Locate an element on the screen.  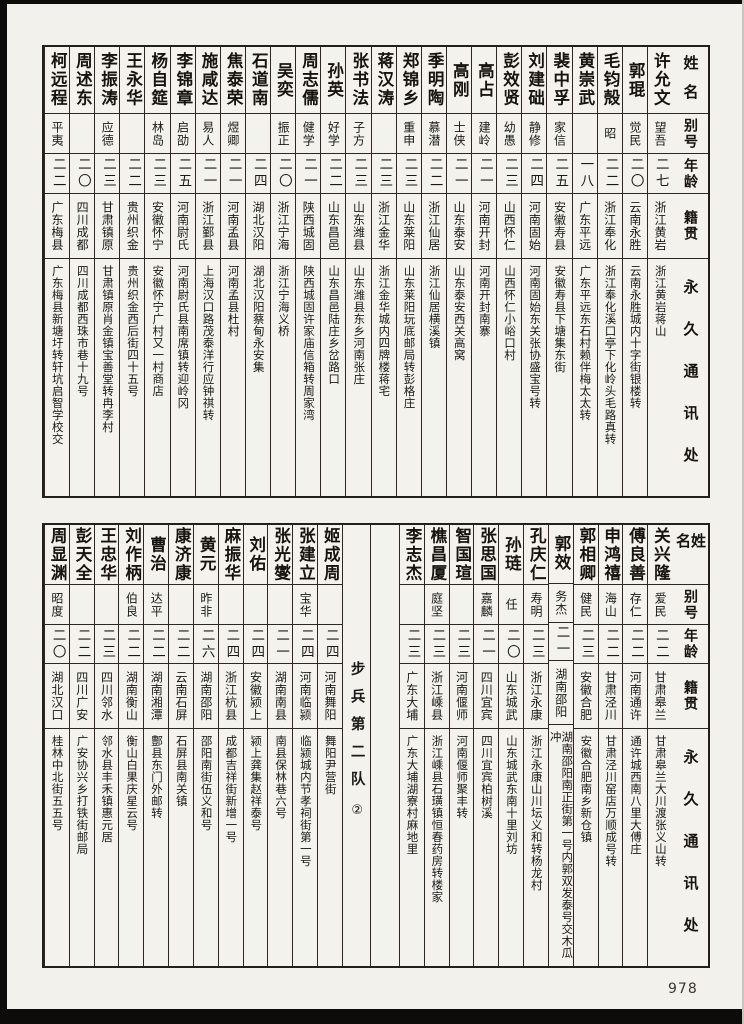
person-alias: 庭坚 is located at coordinates (436, 604).